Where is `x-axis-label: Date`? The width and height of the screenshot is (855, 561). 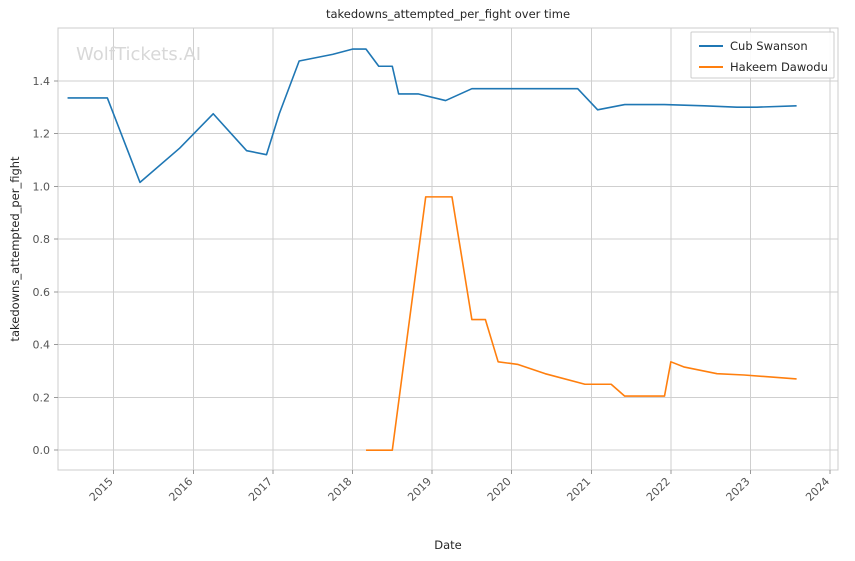 x-axis-label: Date is located at coordinates (448, 545).